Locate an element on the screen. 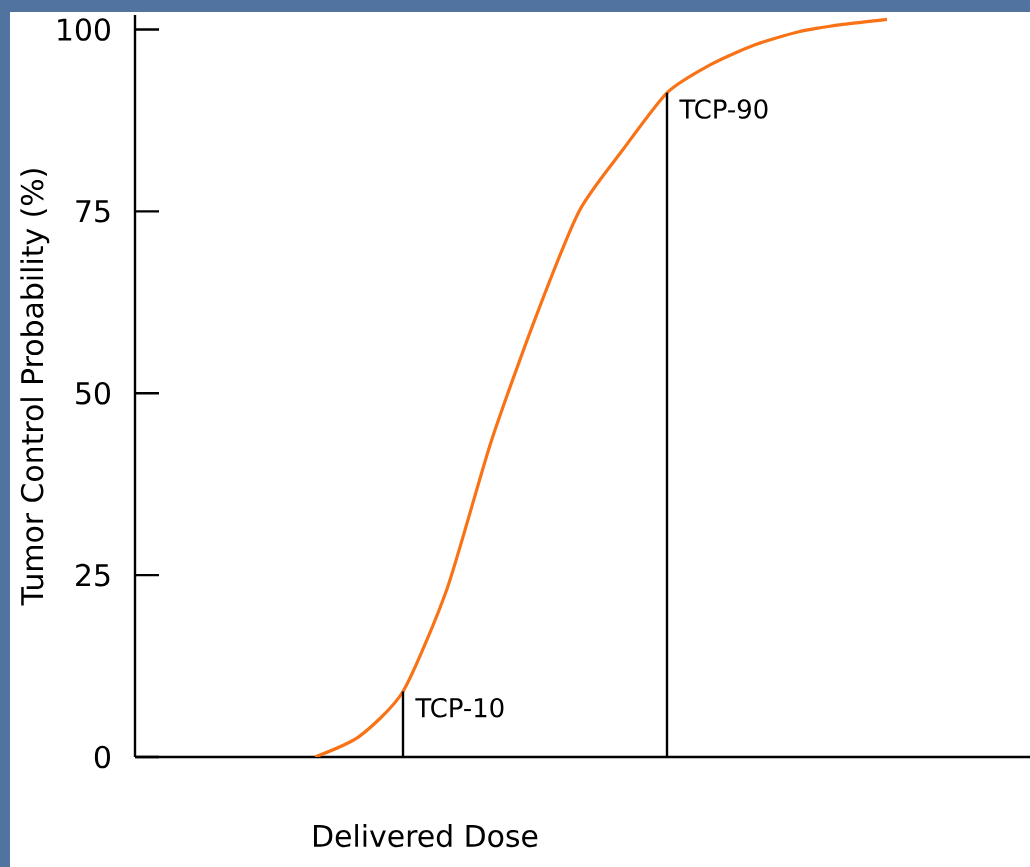 The height and width of the screenshot is (867, 1030). x-axis-title: Delivered Dose is located at coordinates (426, 836).